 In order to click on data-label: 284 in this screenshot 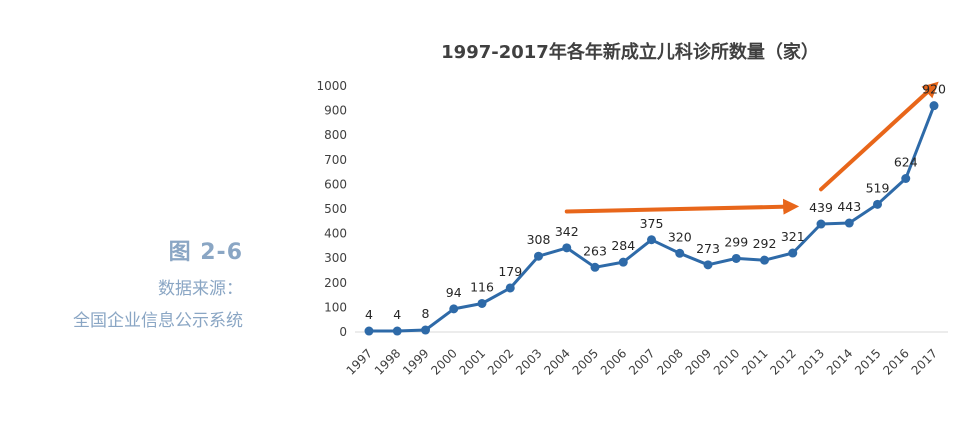, I will do `click(623, 245)`.